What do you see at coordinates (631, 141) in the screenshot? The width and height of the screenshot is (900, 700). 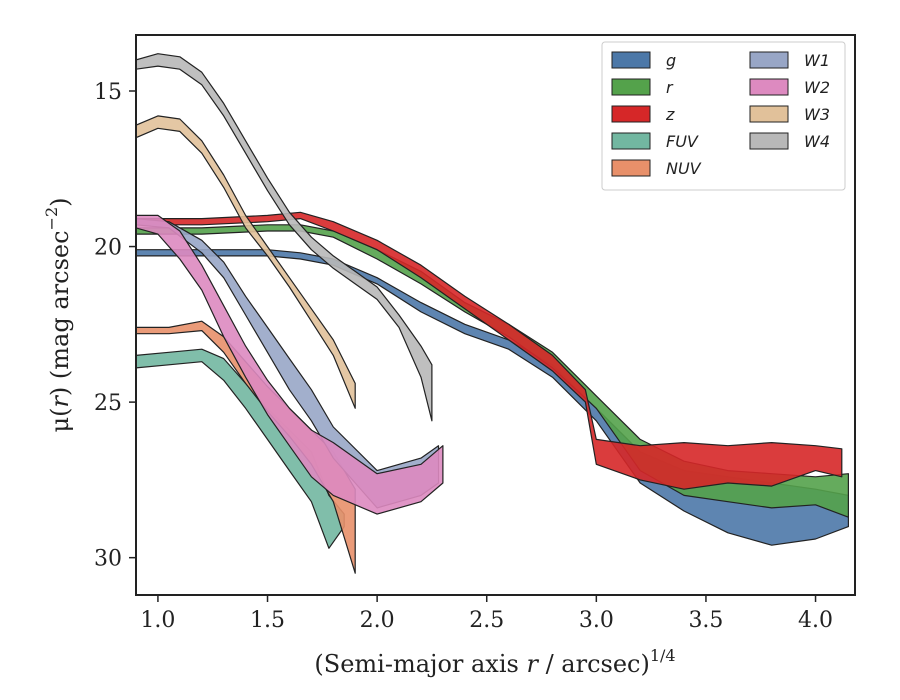 I see `legend-swatch-fuv` at bounding box center [631, 141].